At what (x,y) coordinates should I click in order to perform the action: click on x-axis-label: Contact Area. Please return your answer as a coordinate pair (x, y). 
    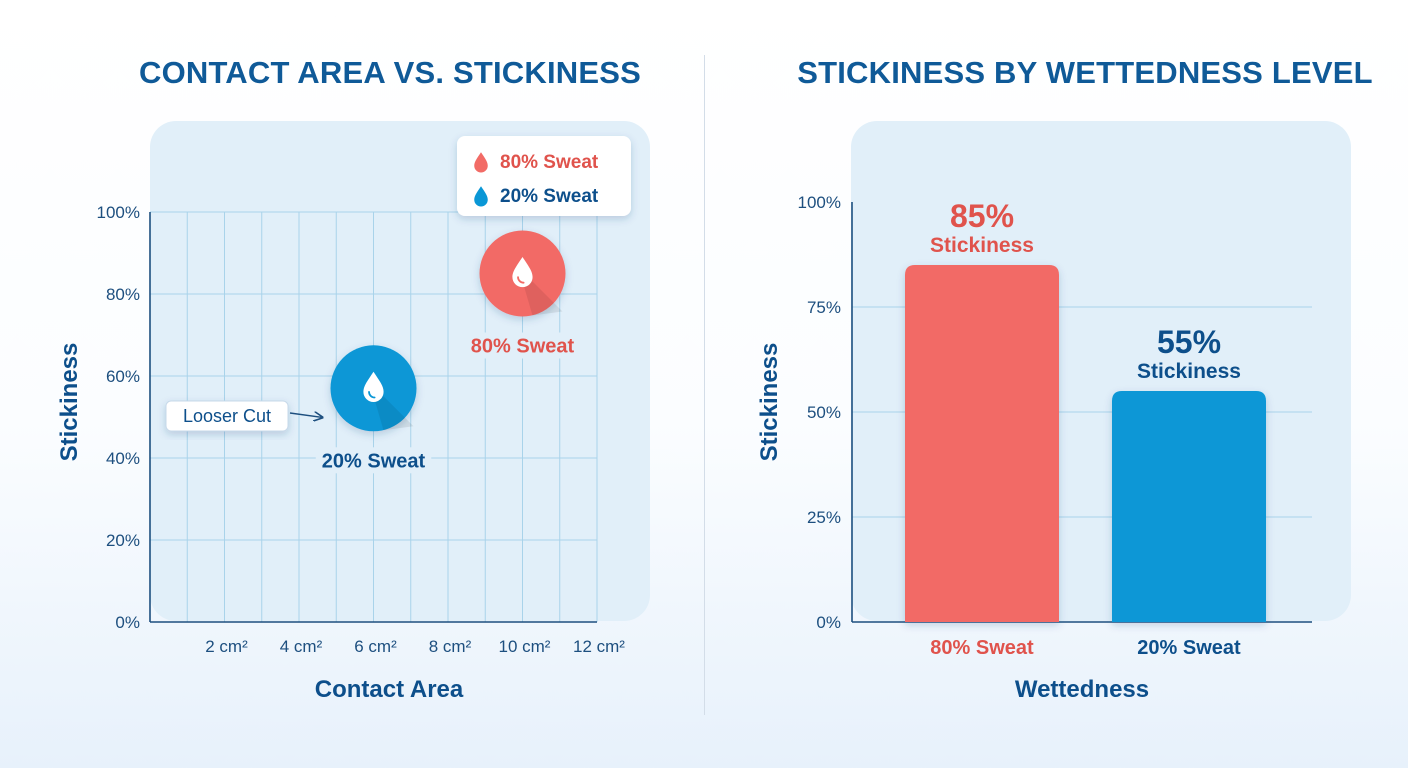
    Looking at the image, I should click on (389, 689).